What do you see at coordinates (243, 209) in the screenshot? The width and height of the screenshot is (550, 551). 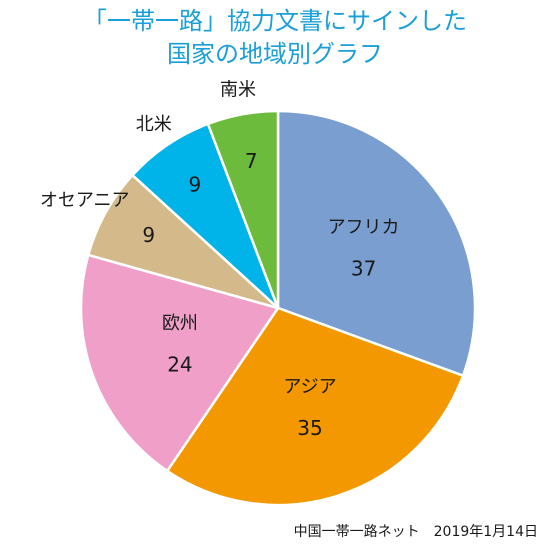 I see `pie-slice-south-america` at bounding box center [243, 209].